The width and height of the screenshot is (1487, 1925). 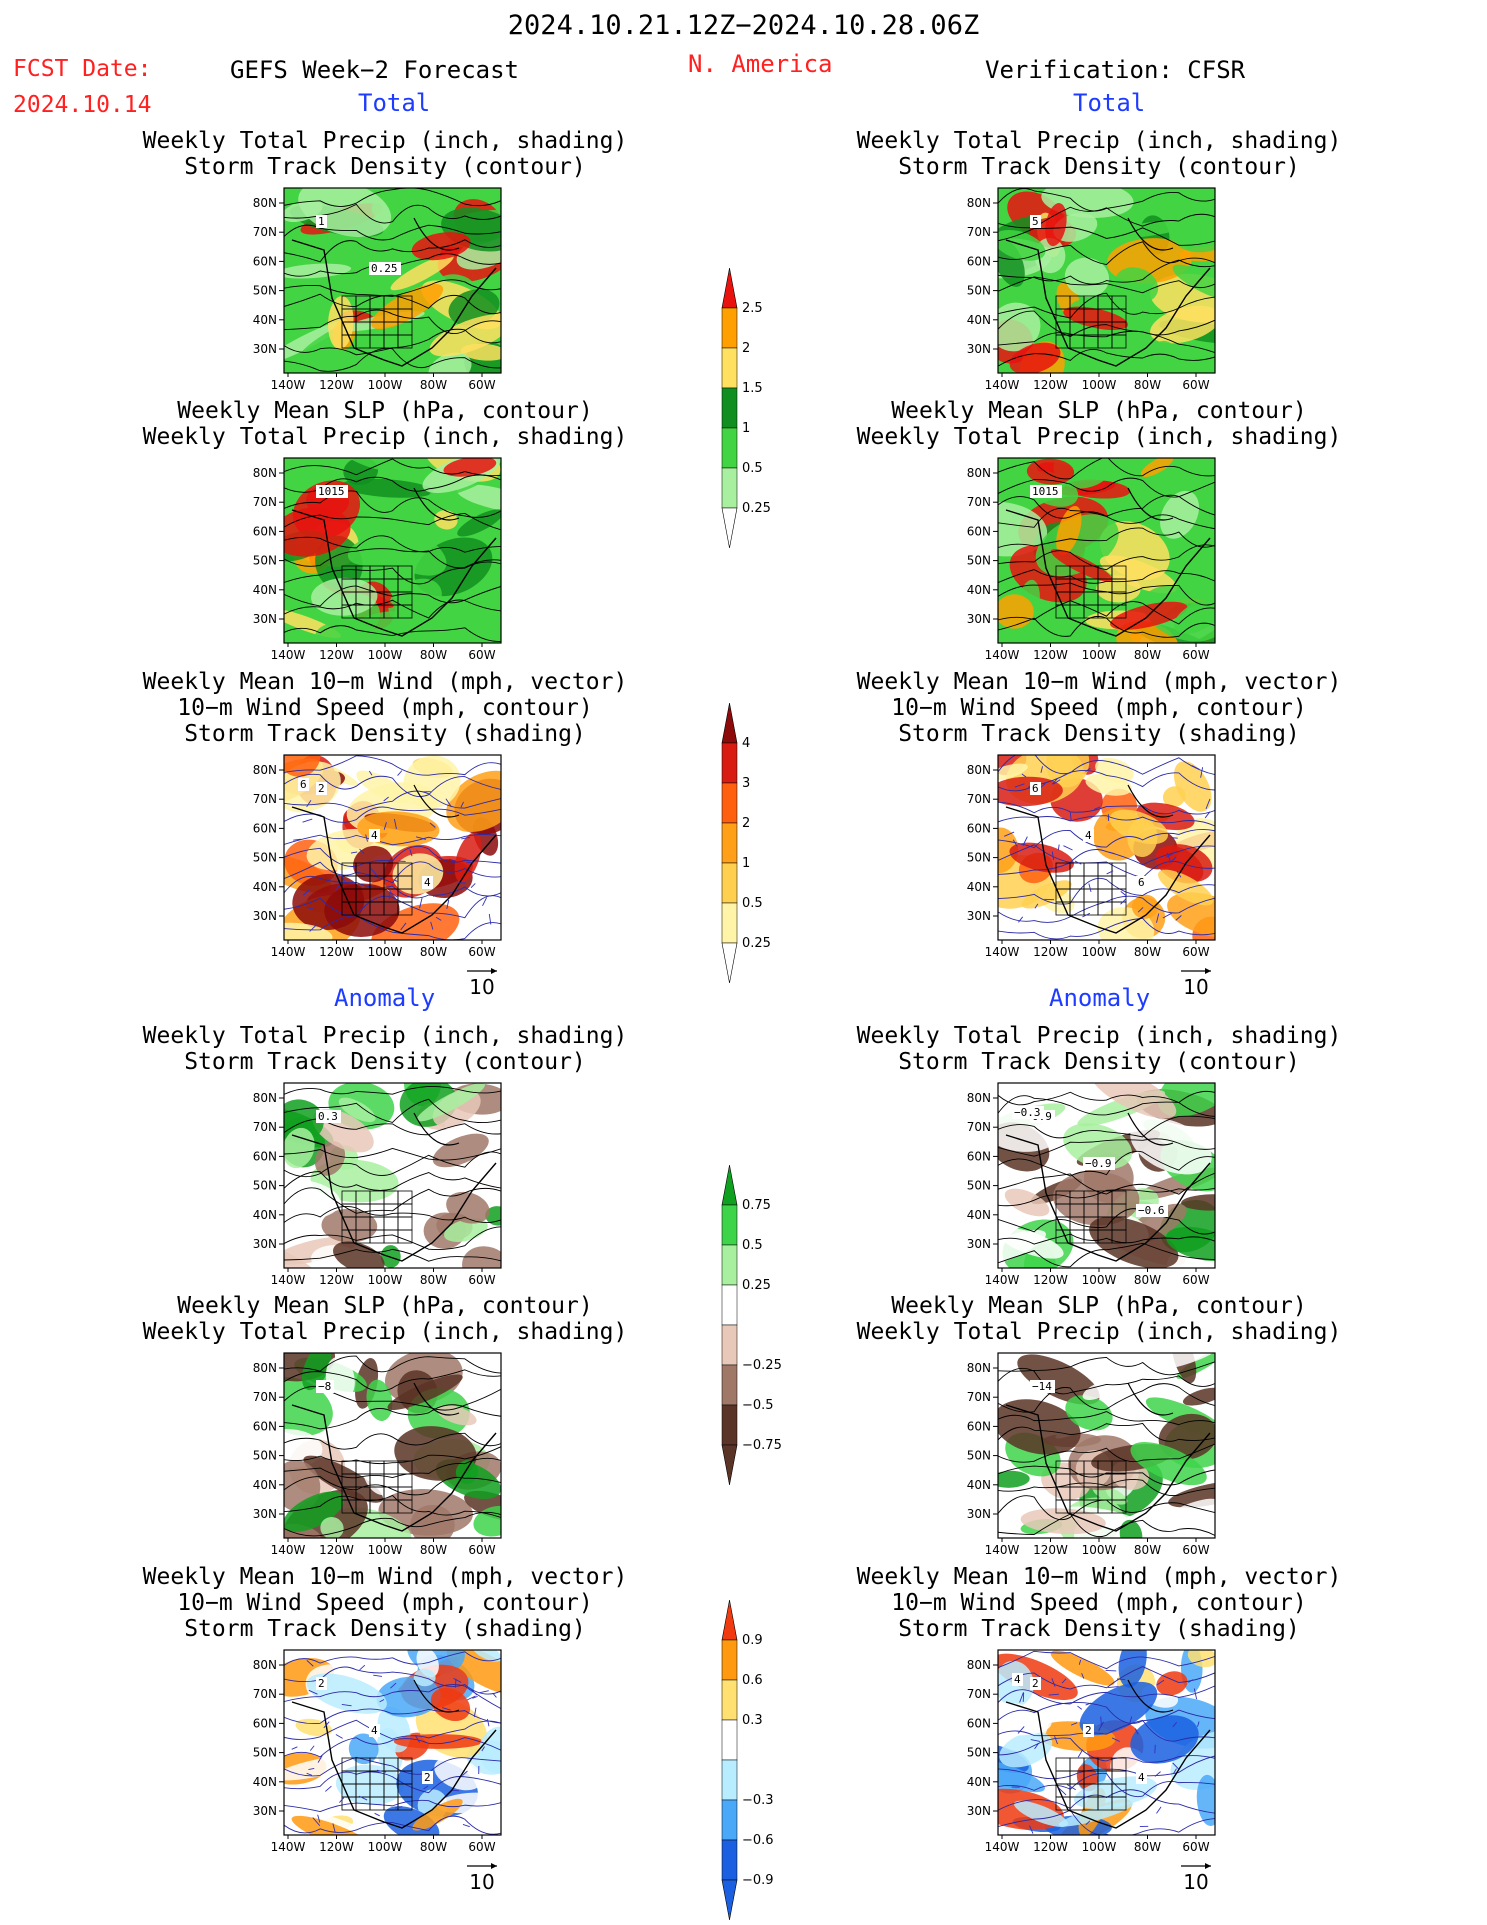 I want to click on map-field: 0.3, so click(x=392, y=1175).